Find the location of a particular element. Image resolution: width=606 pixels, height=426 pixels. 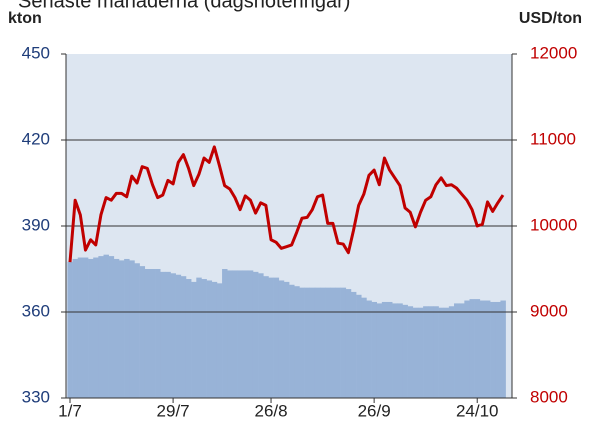

y2-tick-label: 12000 is located at coordinates (553, 52).